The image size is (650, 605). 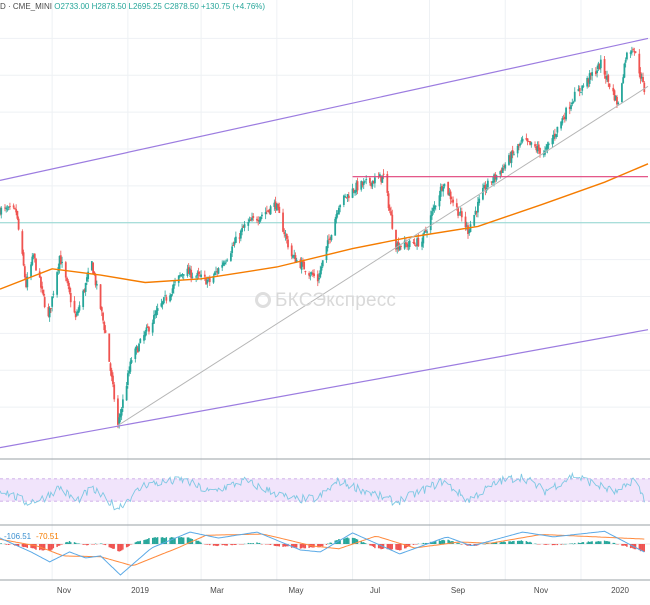 What do you see at coordinates (322, 553) in the screenshot?
I see `macd-line` at bounding box center [322, 553].